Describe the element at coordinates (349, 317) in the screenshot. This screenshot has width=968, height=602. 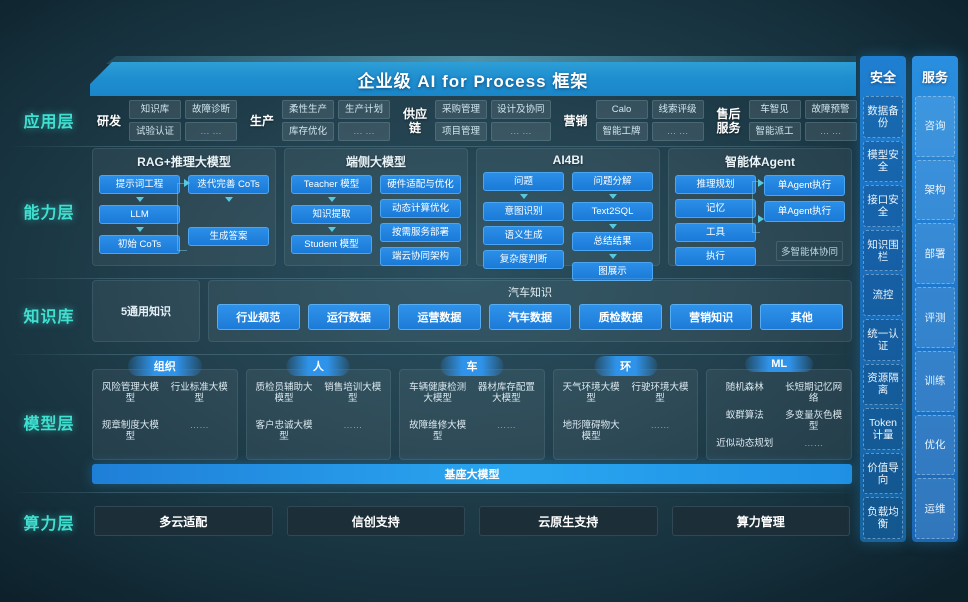
I see `knowledge-chip: 运行数据` at that location.